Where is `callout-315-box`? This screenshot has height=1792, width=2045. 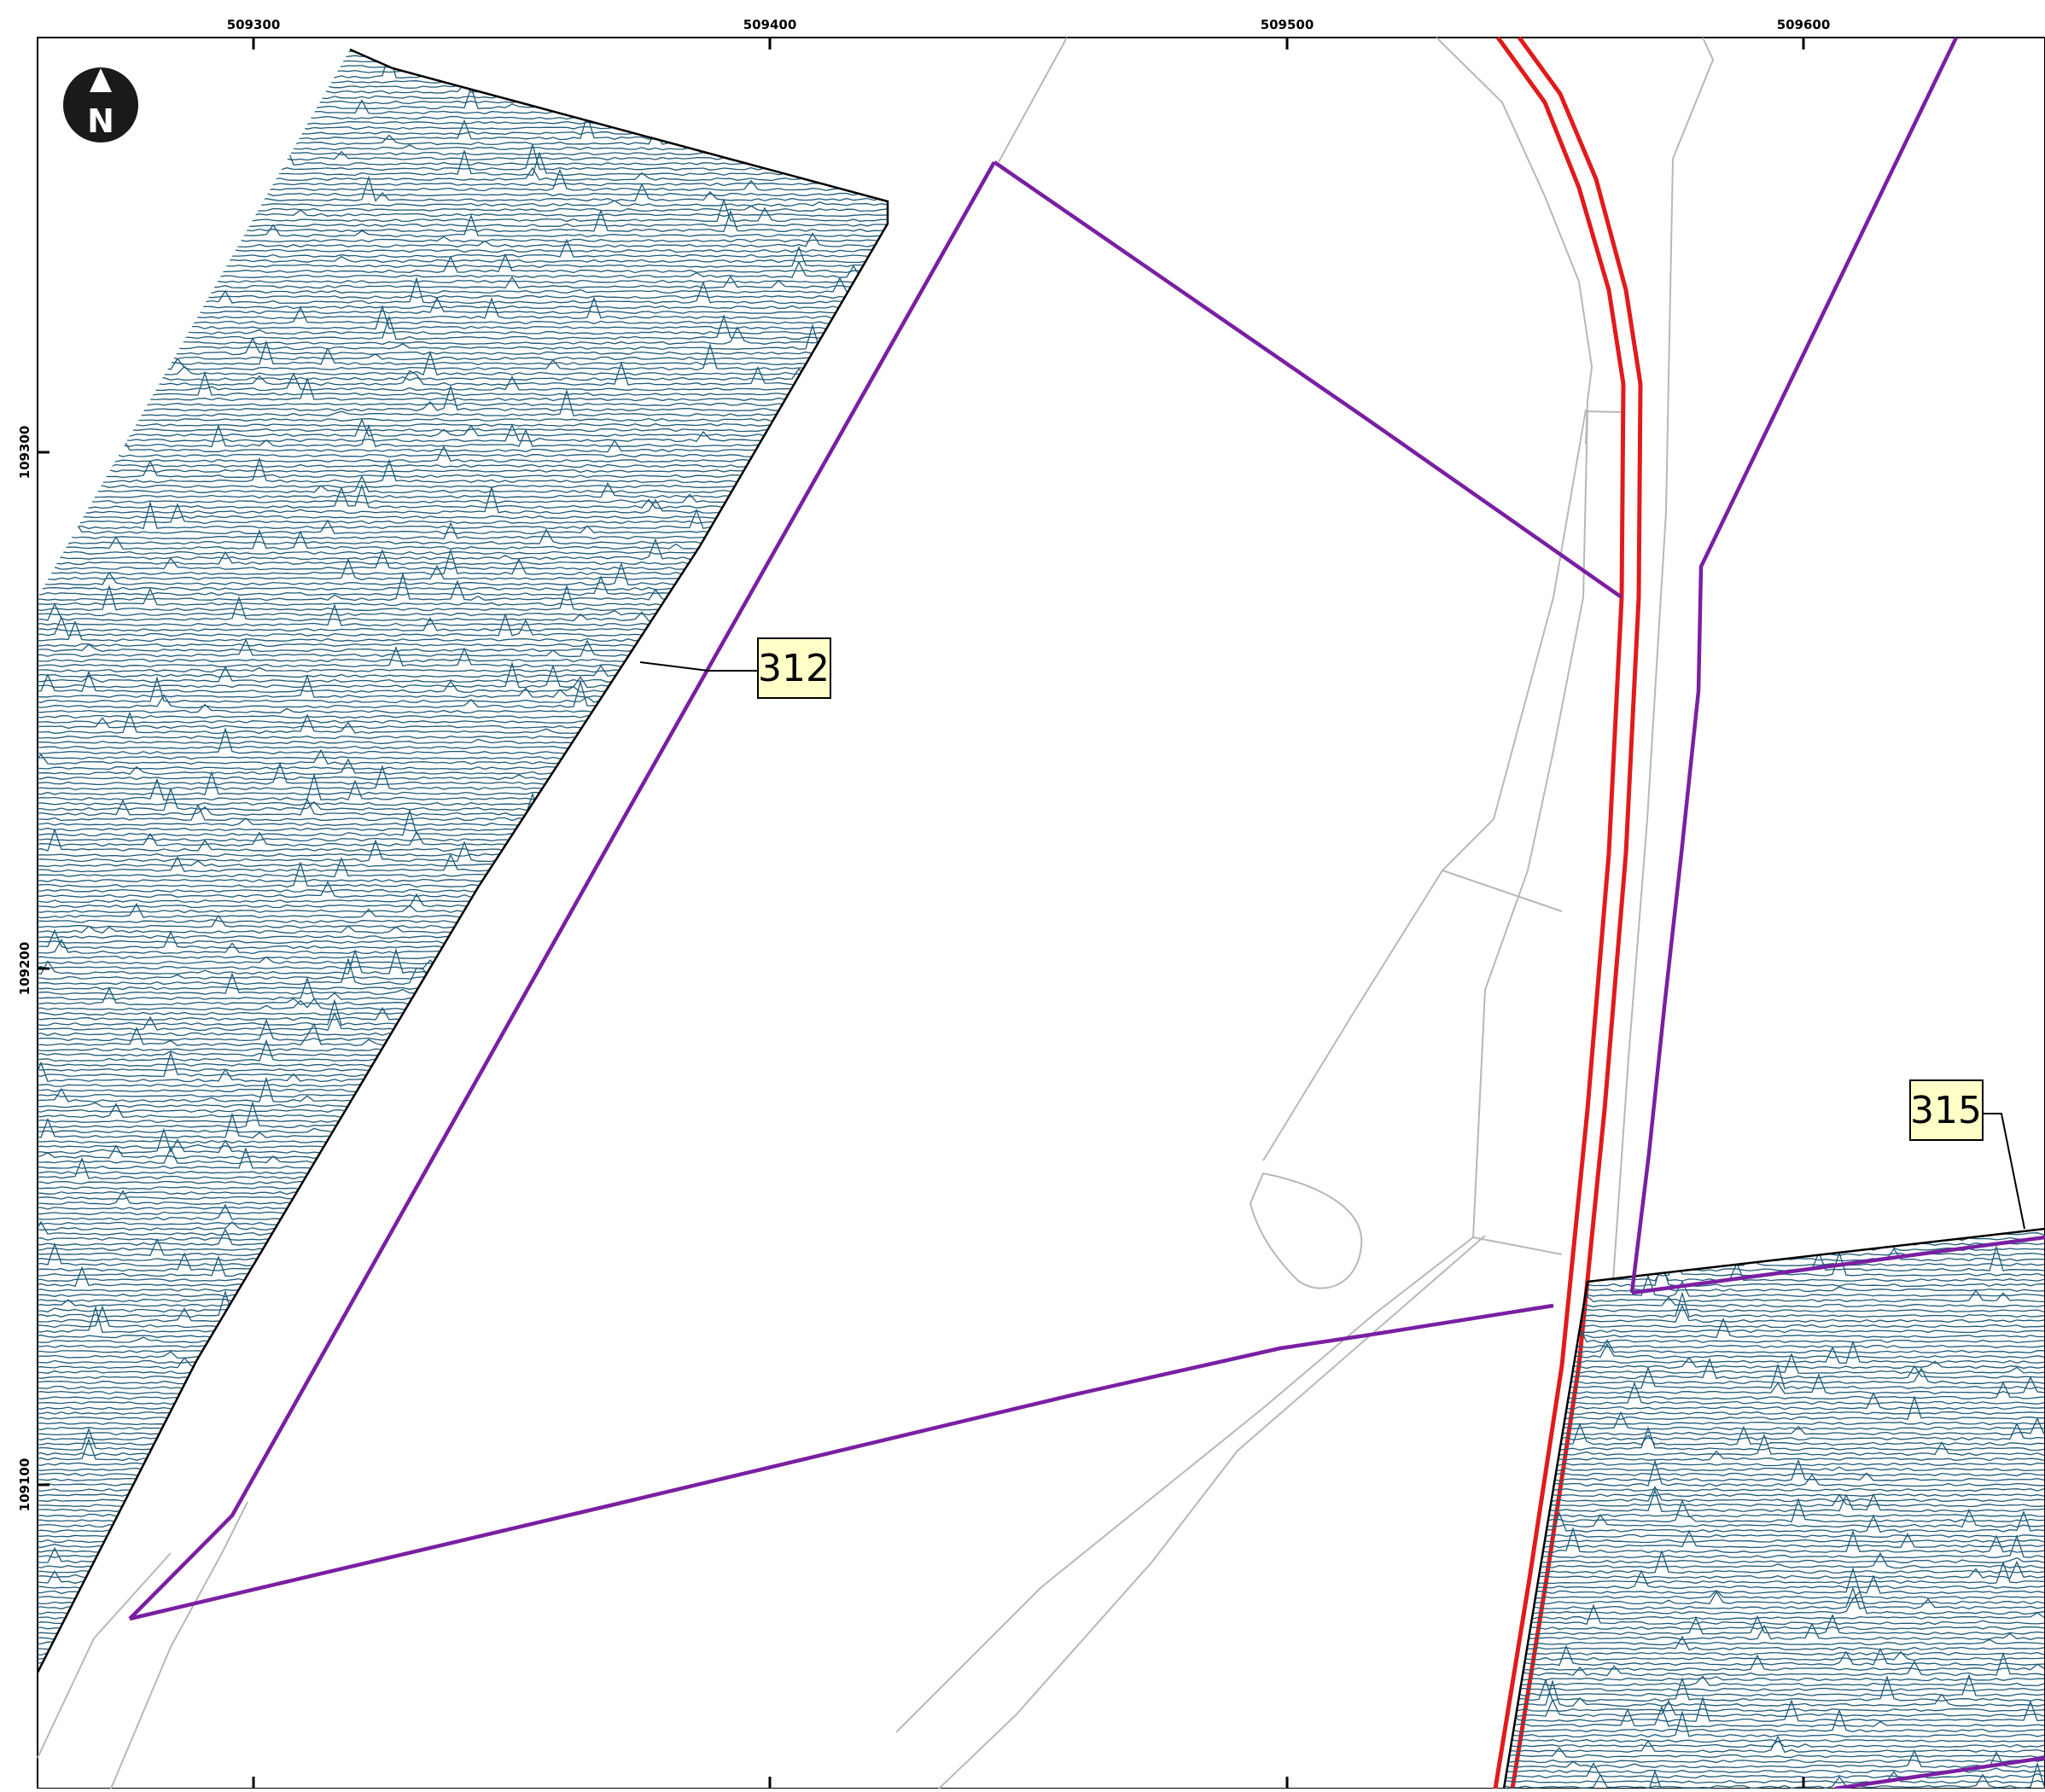 callout-315-box is located at coordinates (1946, 1110).